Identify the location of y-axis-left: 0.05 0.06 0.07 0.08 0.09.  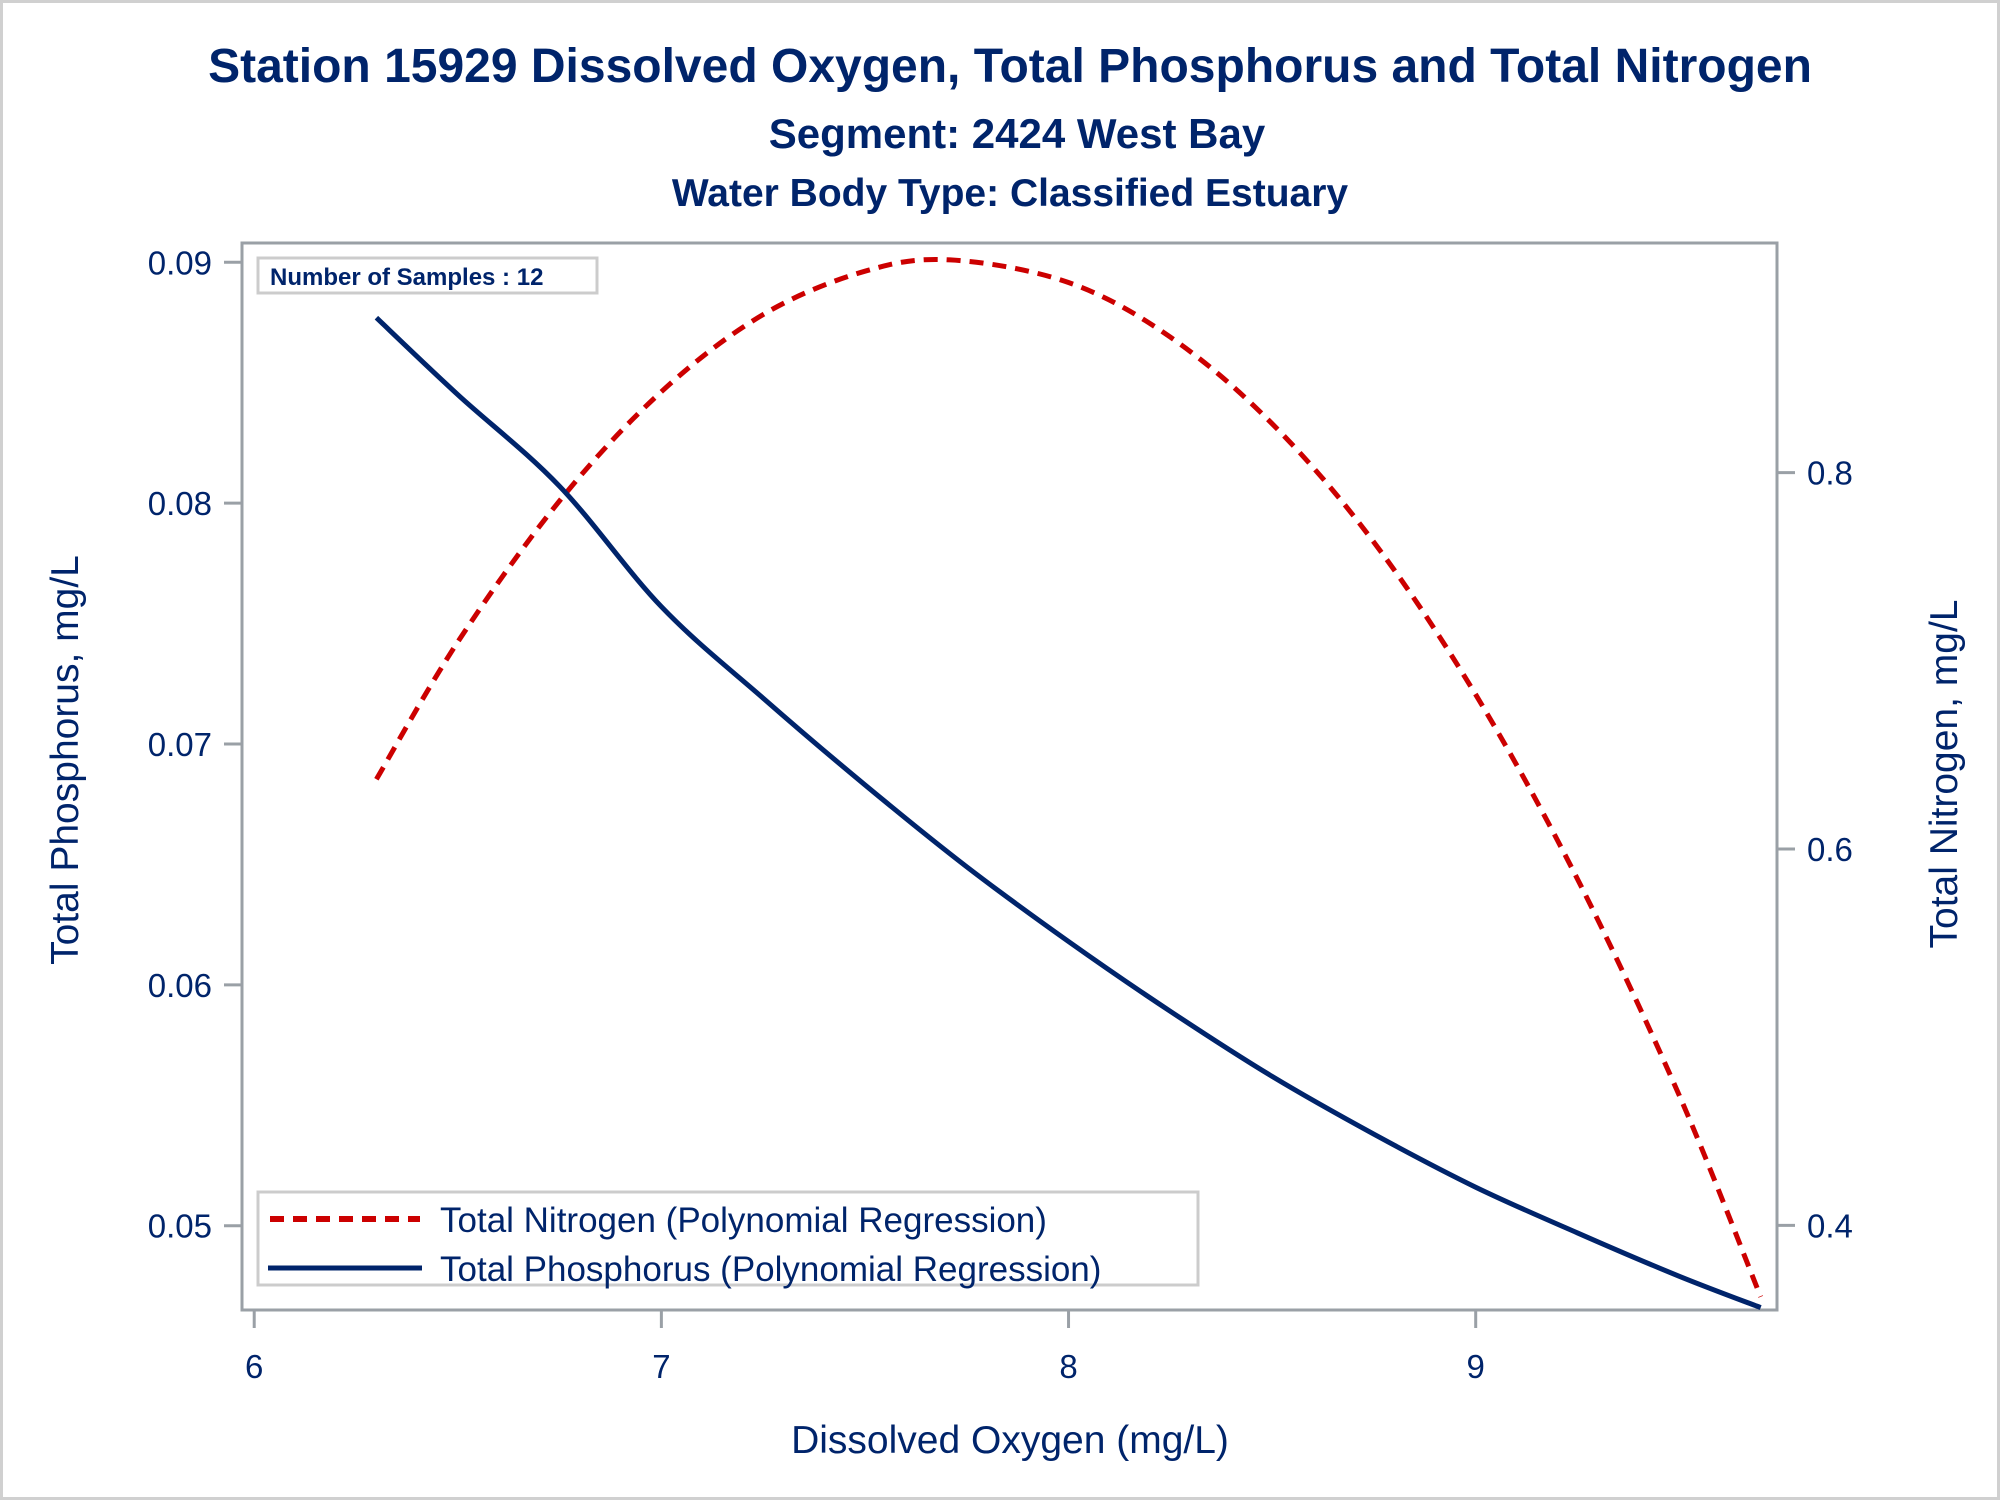
(195, 744).